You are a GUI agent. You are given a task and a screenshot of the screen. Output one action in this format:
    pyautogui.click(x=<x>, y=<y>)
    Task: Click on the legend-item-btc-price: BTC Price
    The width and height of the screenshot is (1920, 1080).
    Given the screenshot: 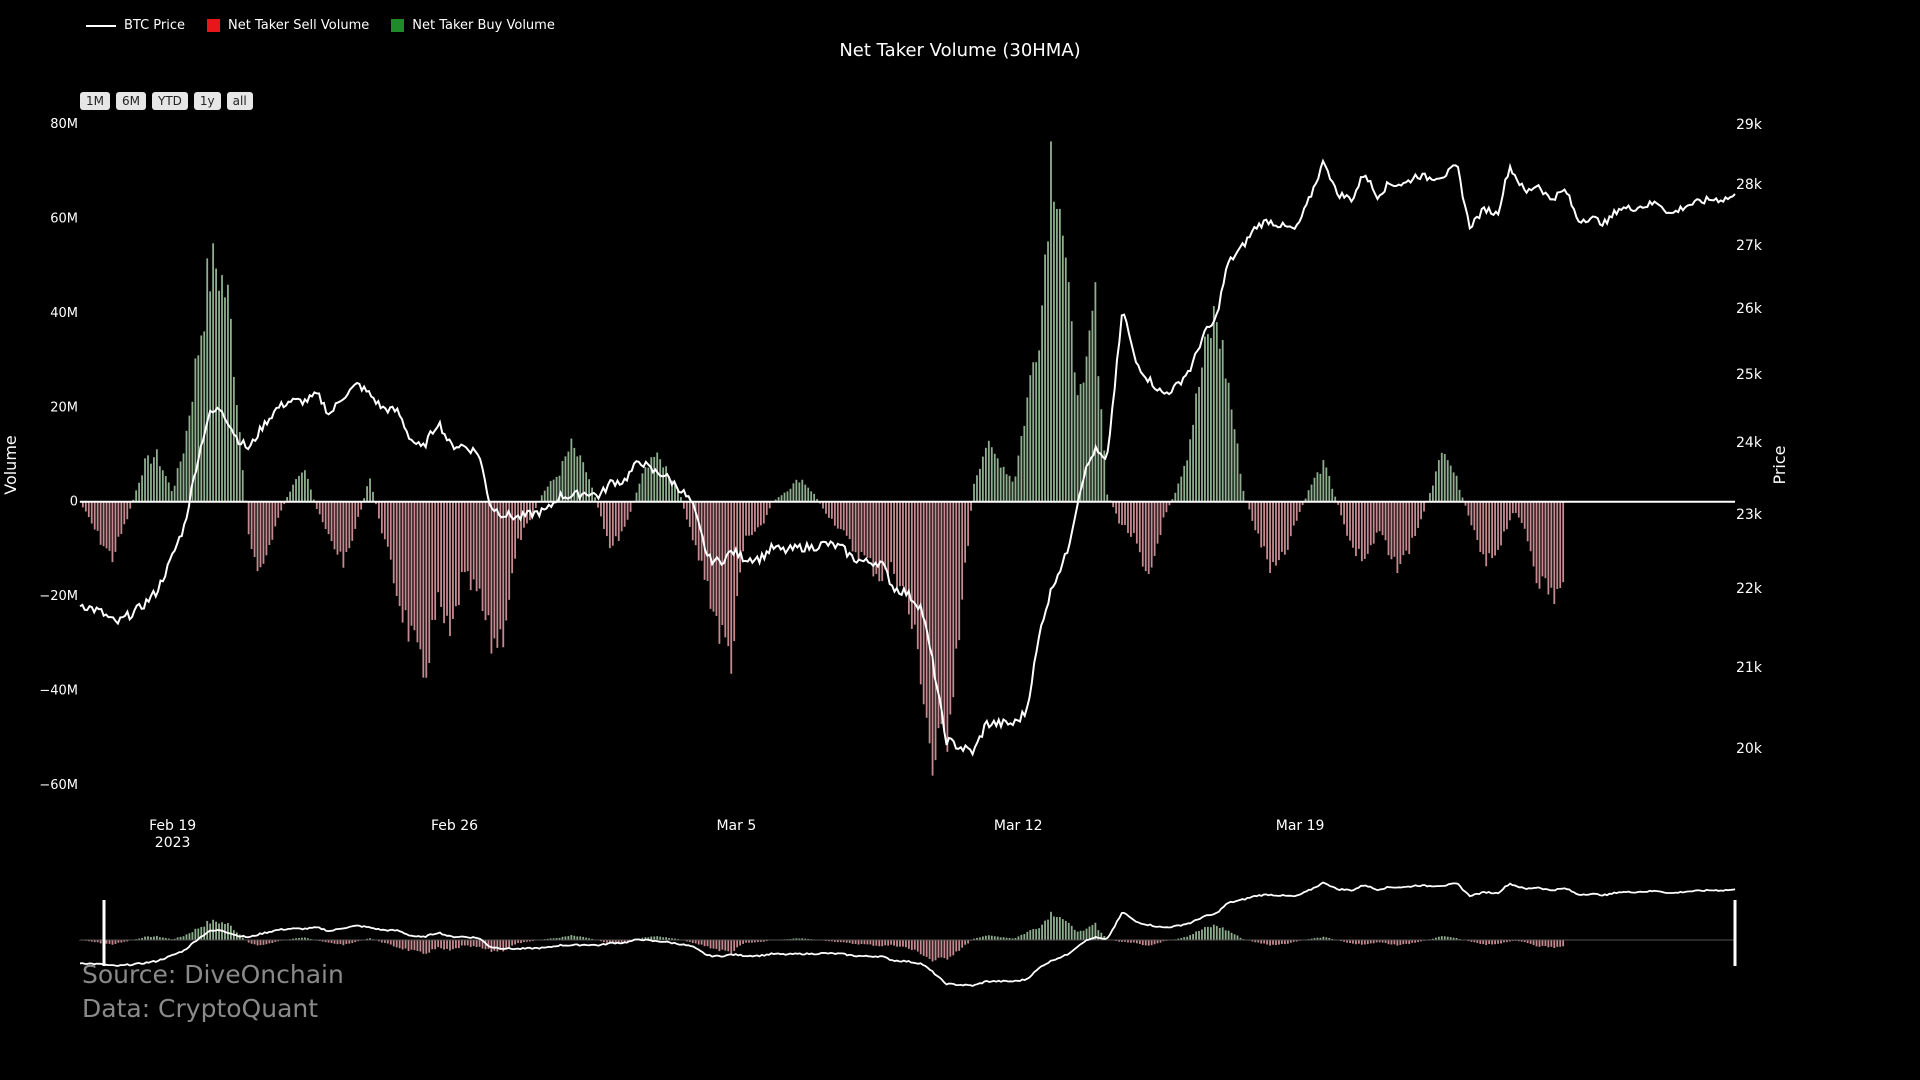 What is the action you would take?
    pyautogui.click(x=135, y=25)
    